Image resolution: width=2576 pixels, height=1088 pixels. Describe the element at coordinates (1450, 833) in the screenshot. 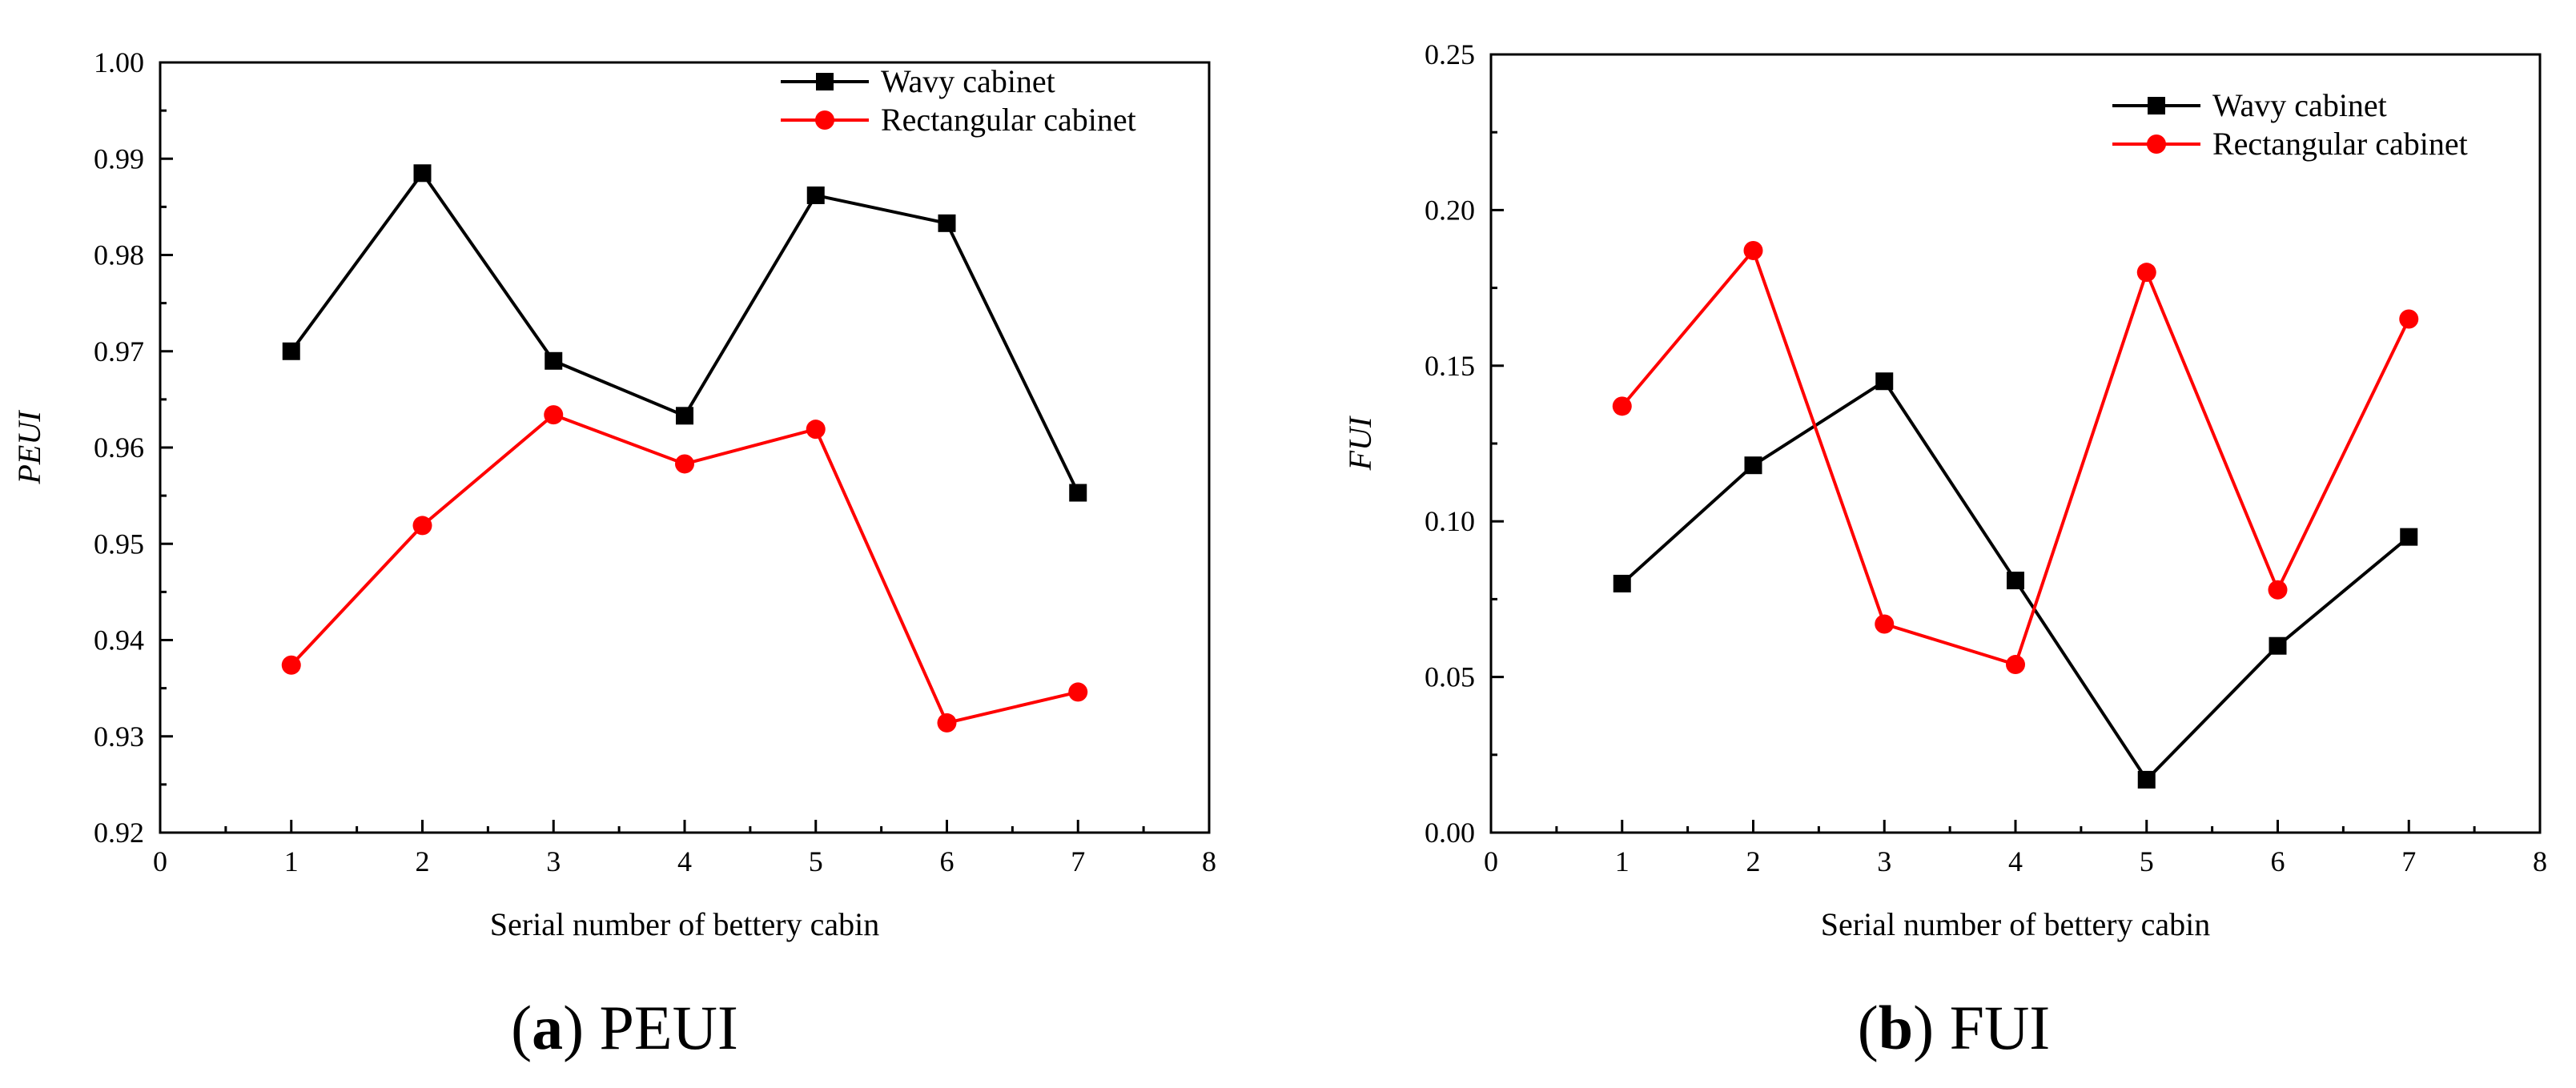

I see `y-tick-label: 0.00` at that location.